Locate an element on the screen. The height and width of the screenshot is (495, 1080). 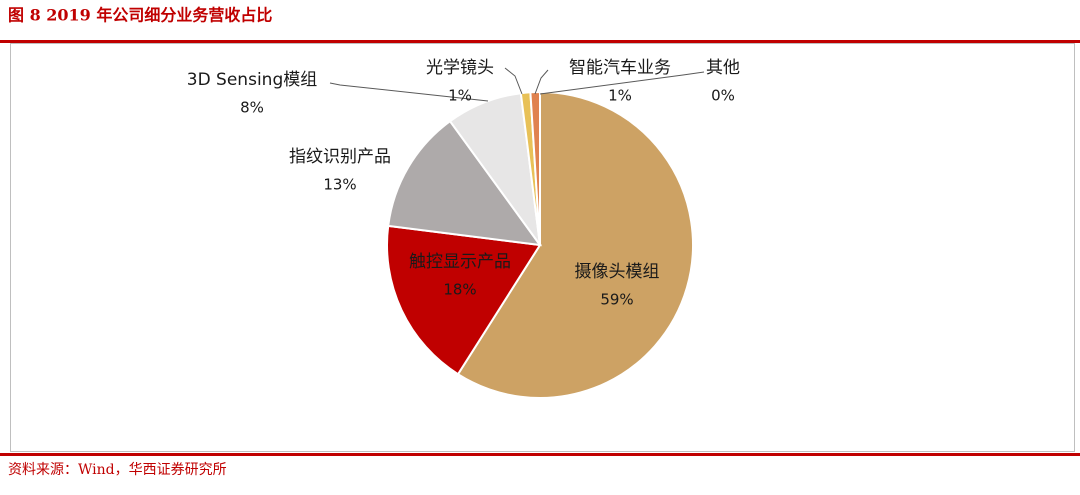
source-note: 资料来源：Wind，华西证券研究所 is located at coordinates (117, 470).